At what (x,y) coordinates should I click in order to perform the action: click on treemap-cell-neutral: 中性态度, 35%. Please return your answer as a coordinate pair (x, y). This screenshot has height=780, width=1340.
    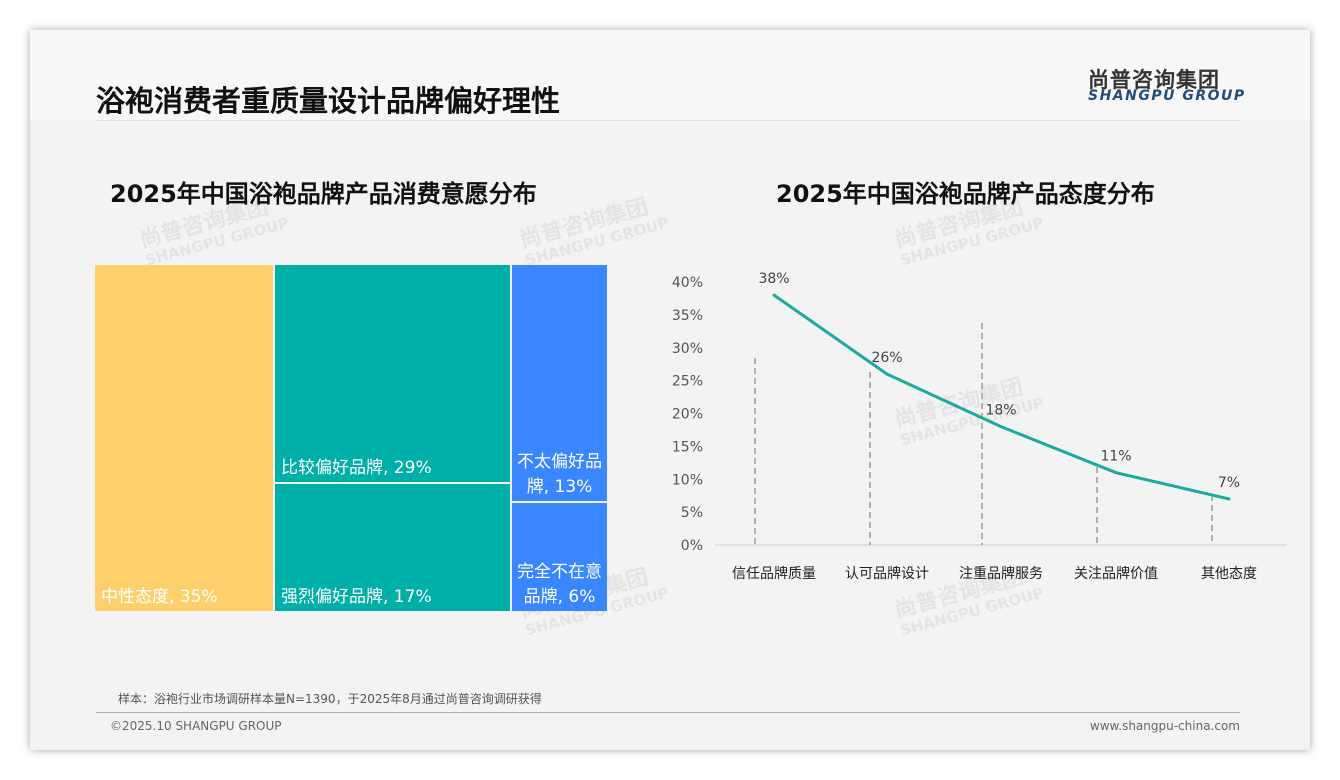
    Looking at the image, I should click on (184, 438).